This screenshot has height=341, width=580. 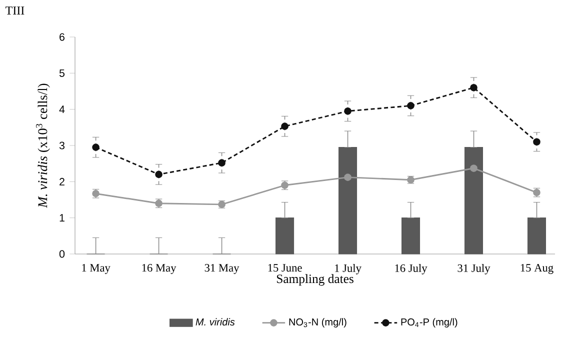 I want to click on y-tick-label: 3, so click(x=61, y=146).